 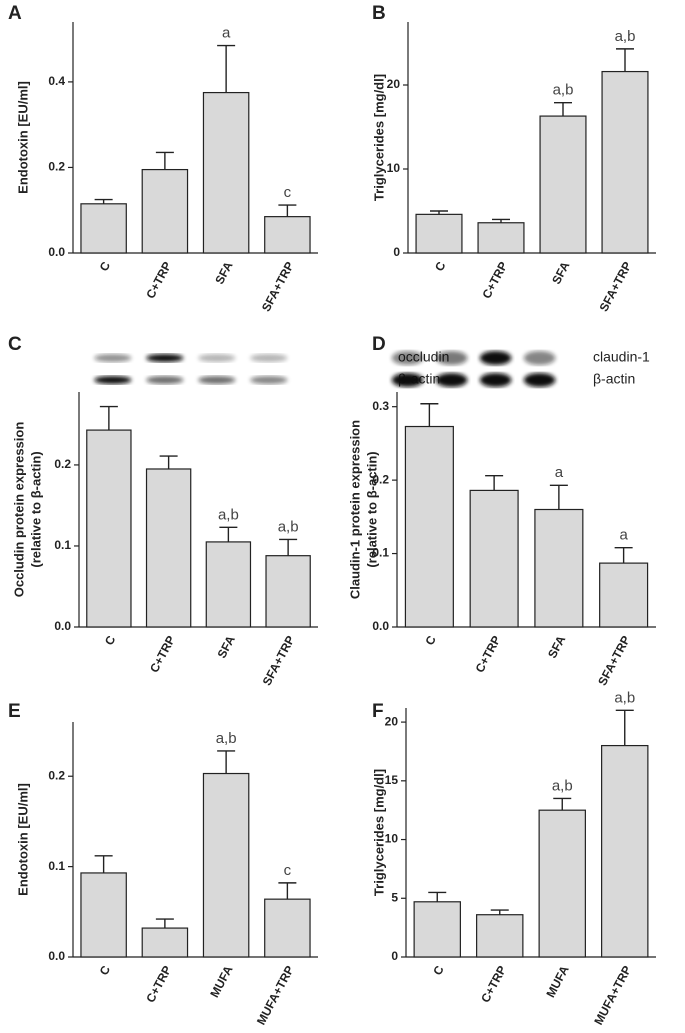 What do you see at coordinates (379, 344) in the screenshot?
I see `panel-letter: D` at bounding box center [379, 344].